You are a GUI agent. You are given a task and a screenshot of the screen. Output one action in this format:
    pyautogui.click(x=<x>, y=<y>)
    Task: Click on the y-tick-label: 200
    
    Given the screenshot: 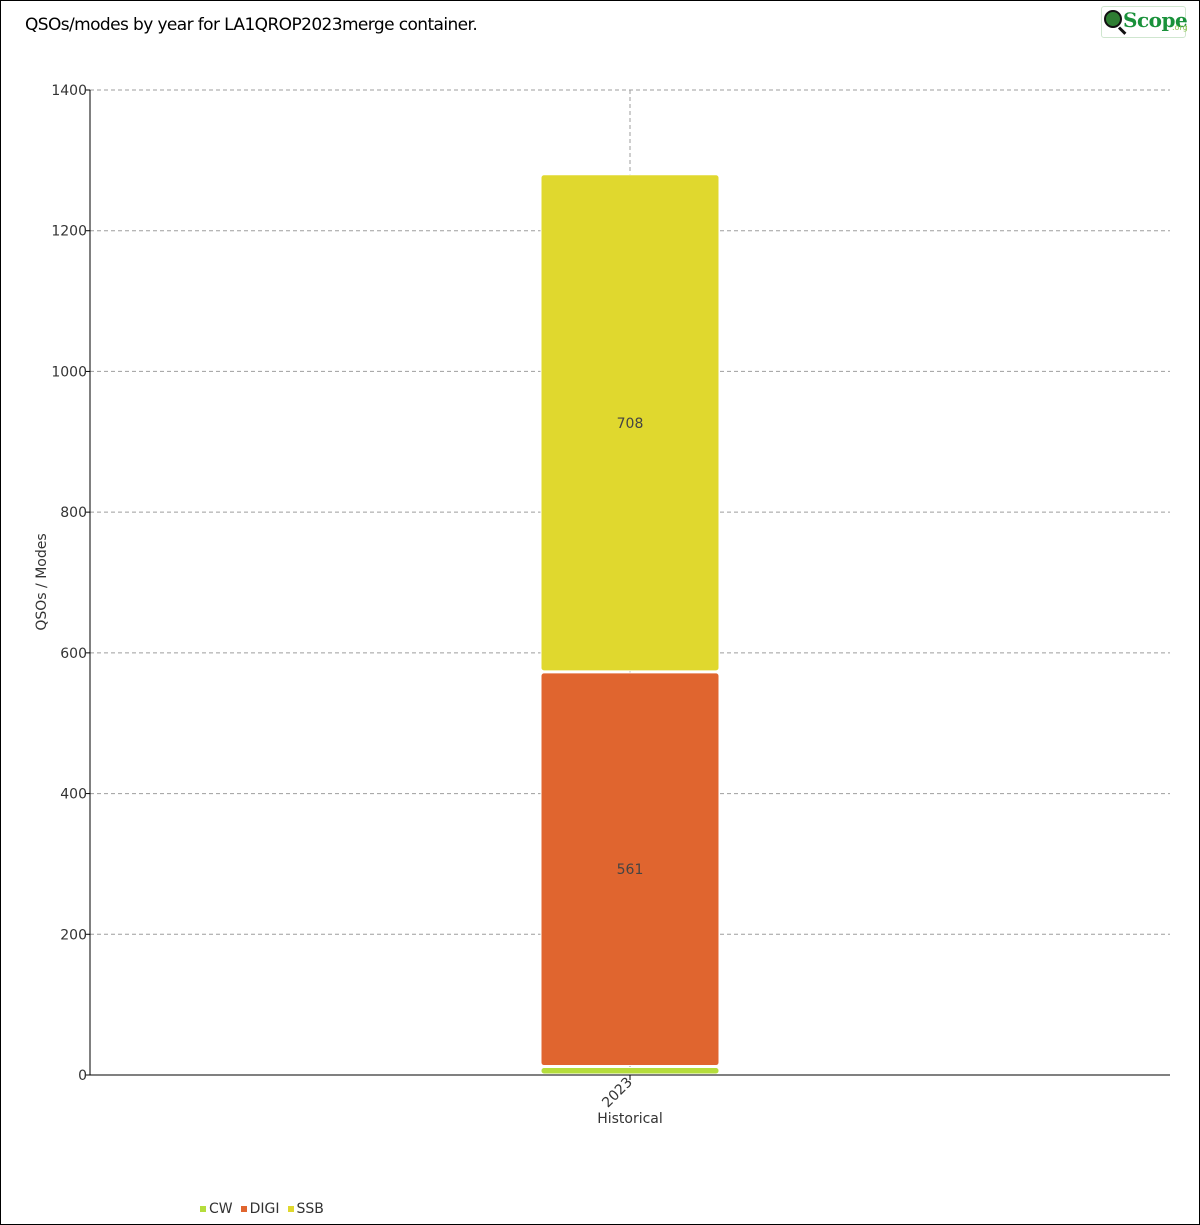 What is the action you would take?
    pyautogui.click(x=73, y=935)
    